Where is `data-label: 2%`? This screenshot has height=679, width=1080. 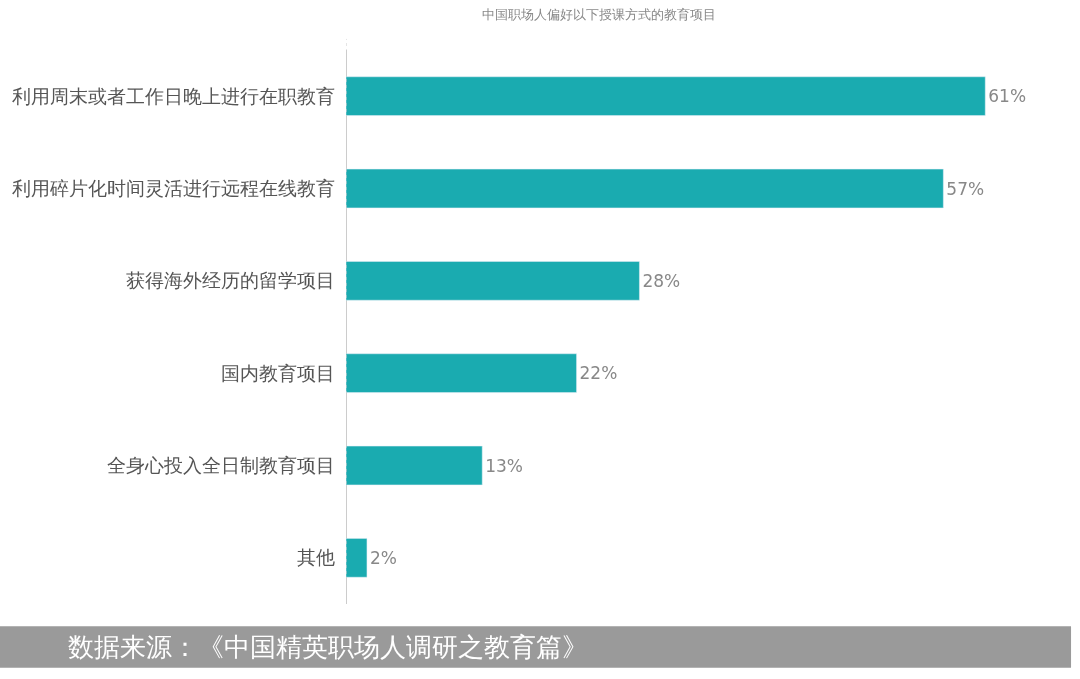 data-label: 2% is located at coordinates (383, 557).